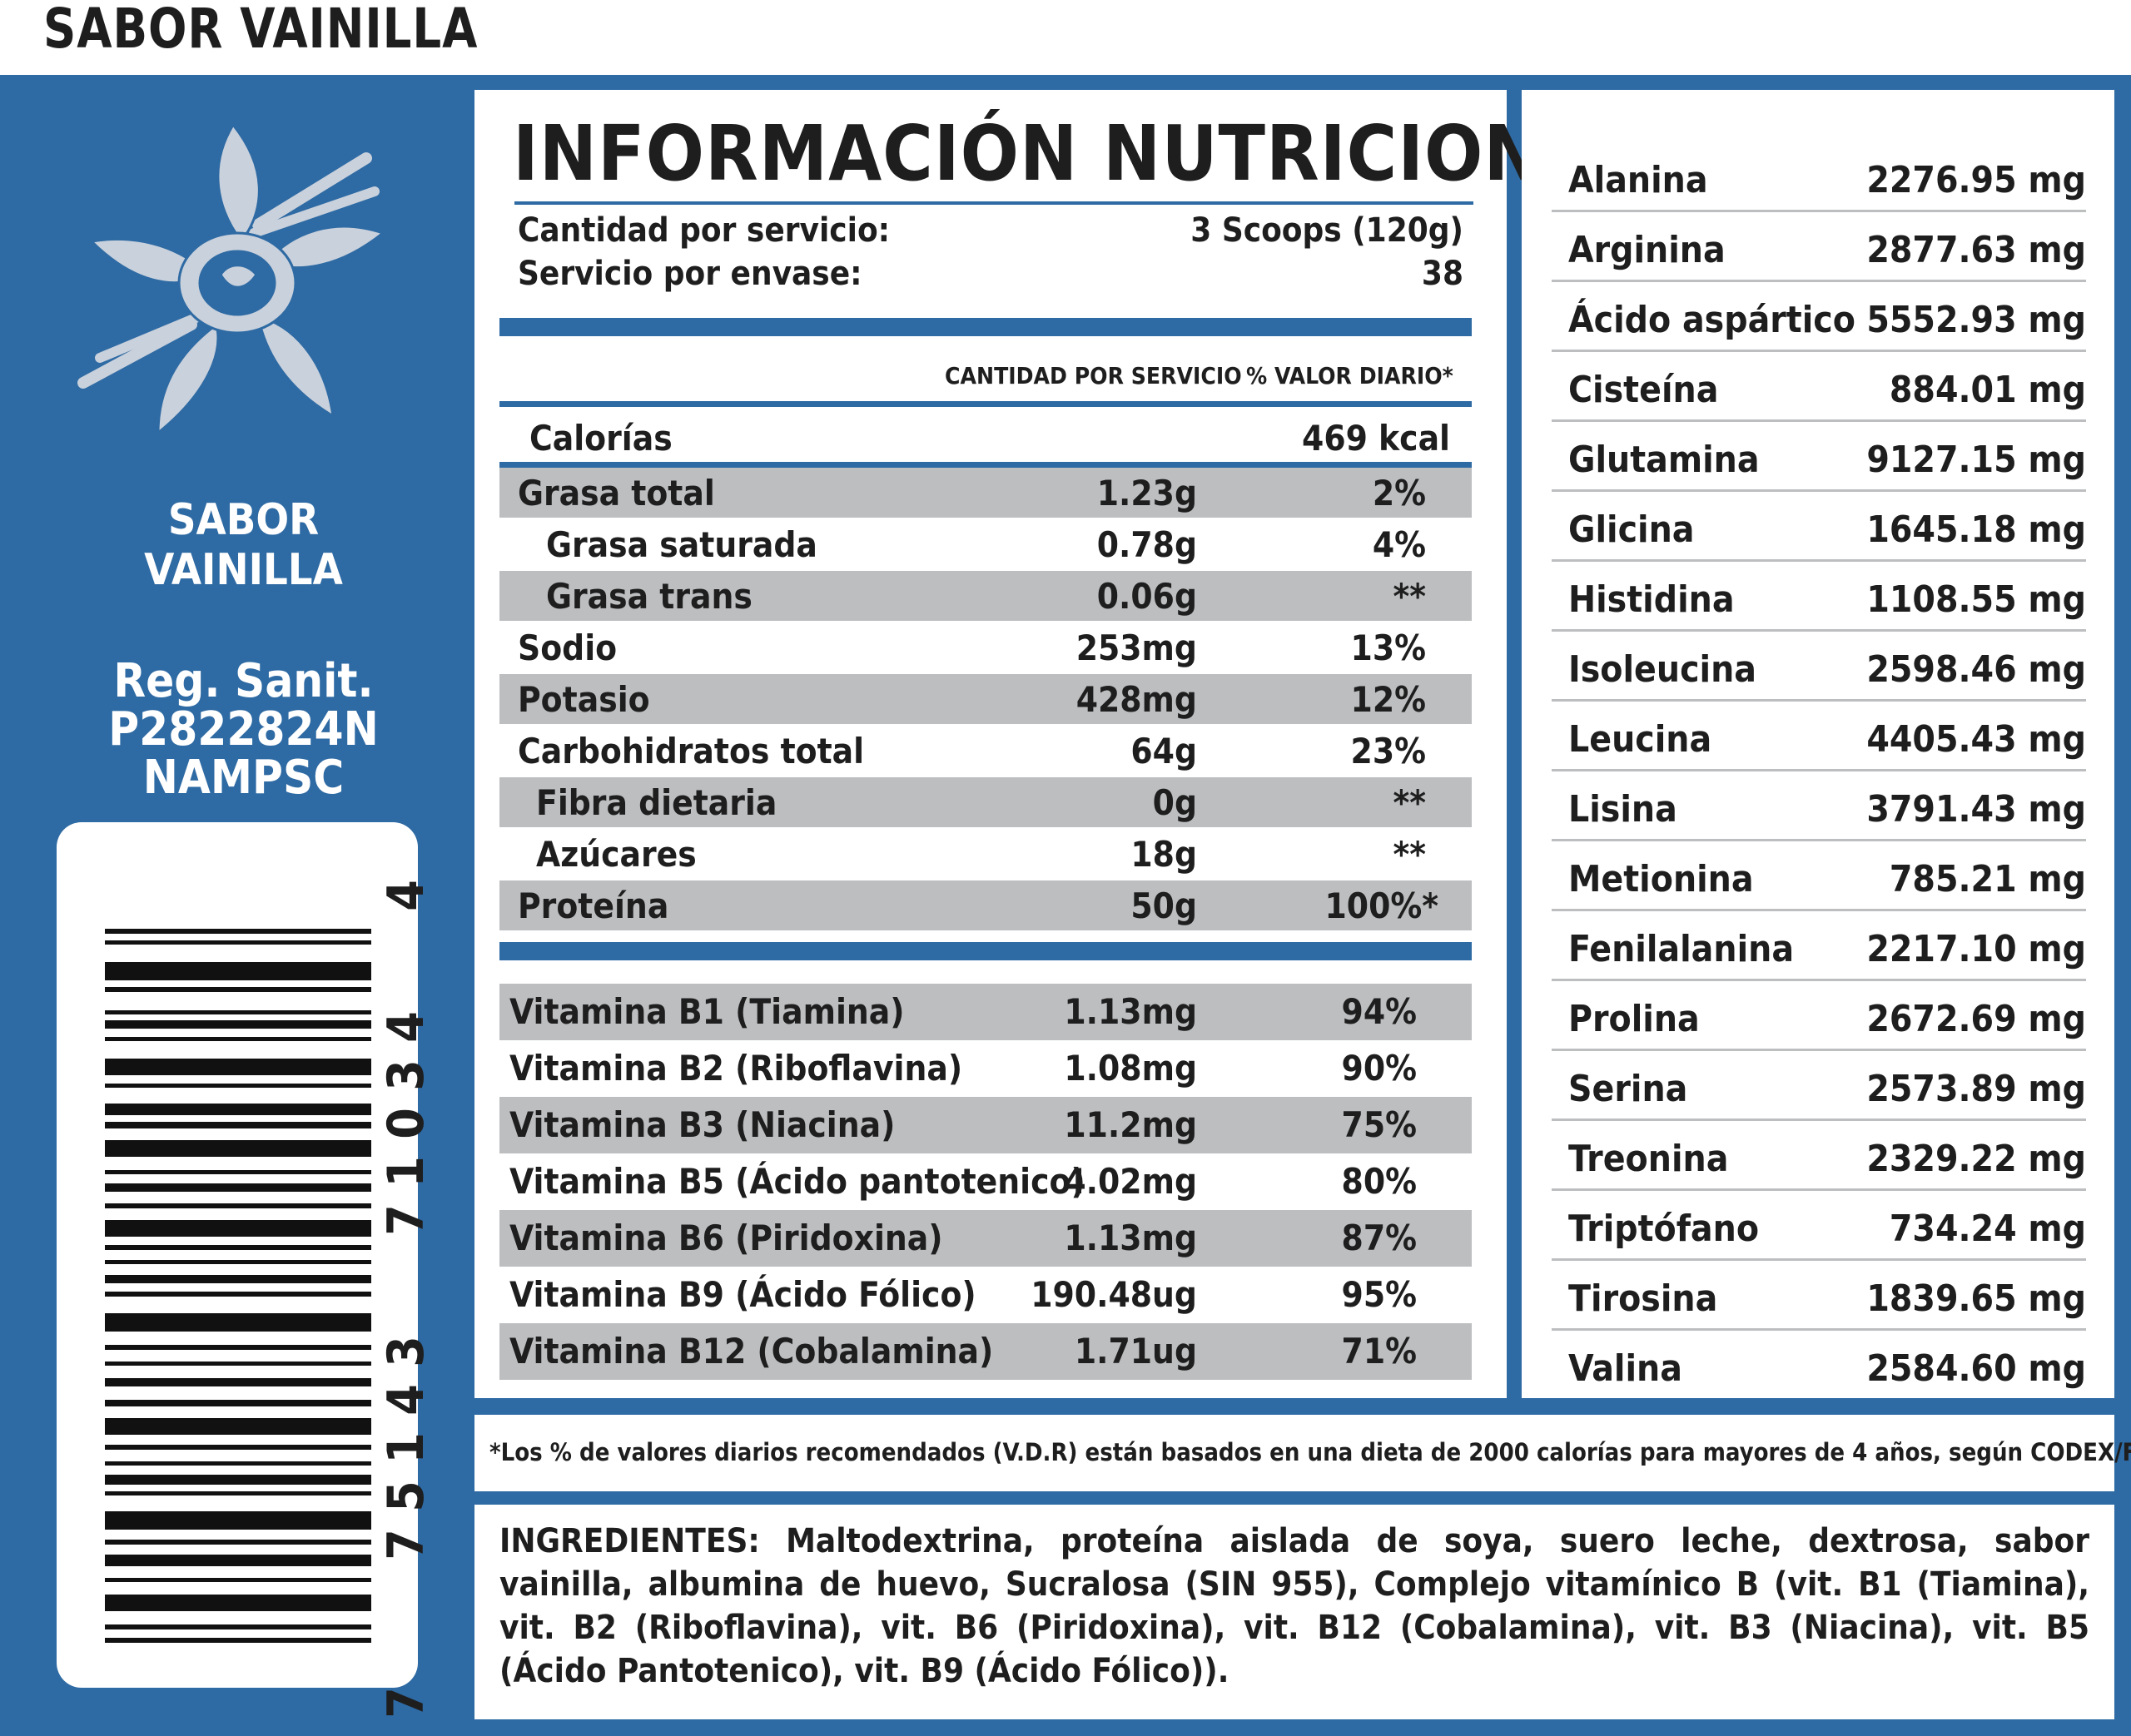 This screenshot has height=1736, width=2131. What do you see at coordinates (702, 1125) in the screenshot?
I see `vitamin-label: Vitamina B3 (Niacina)` at bounding box center [702, 1125].